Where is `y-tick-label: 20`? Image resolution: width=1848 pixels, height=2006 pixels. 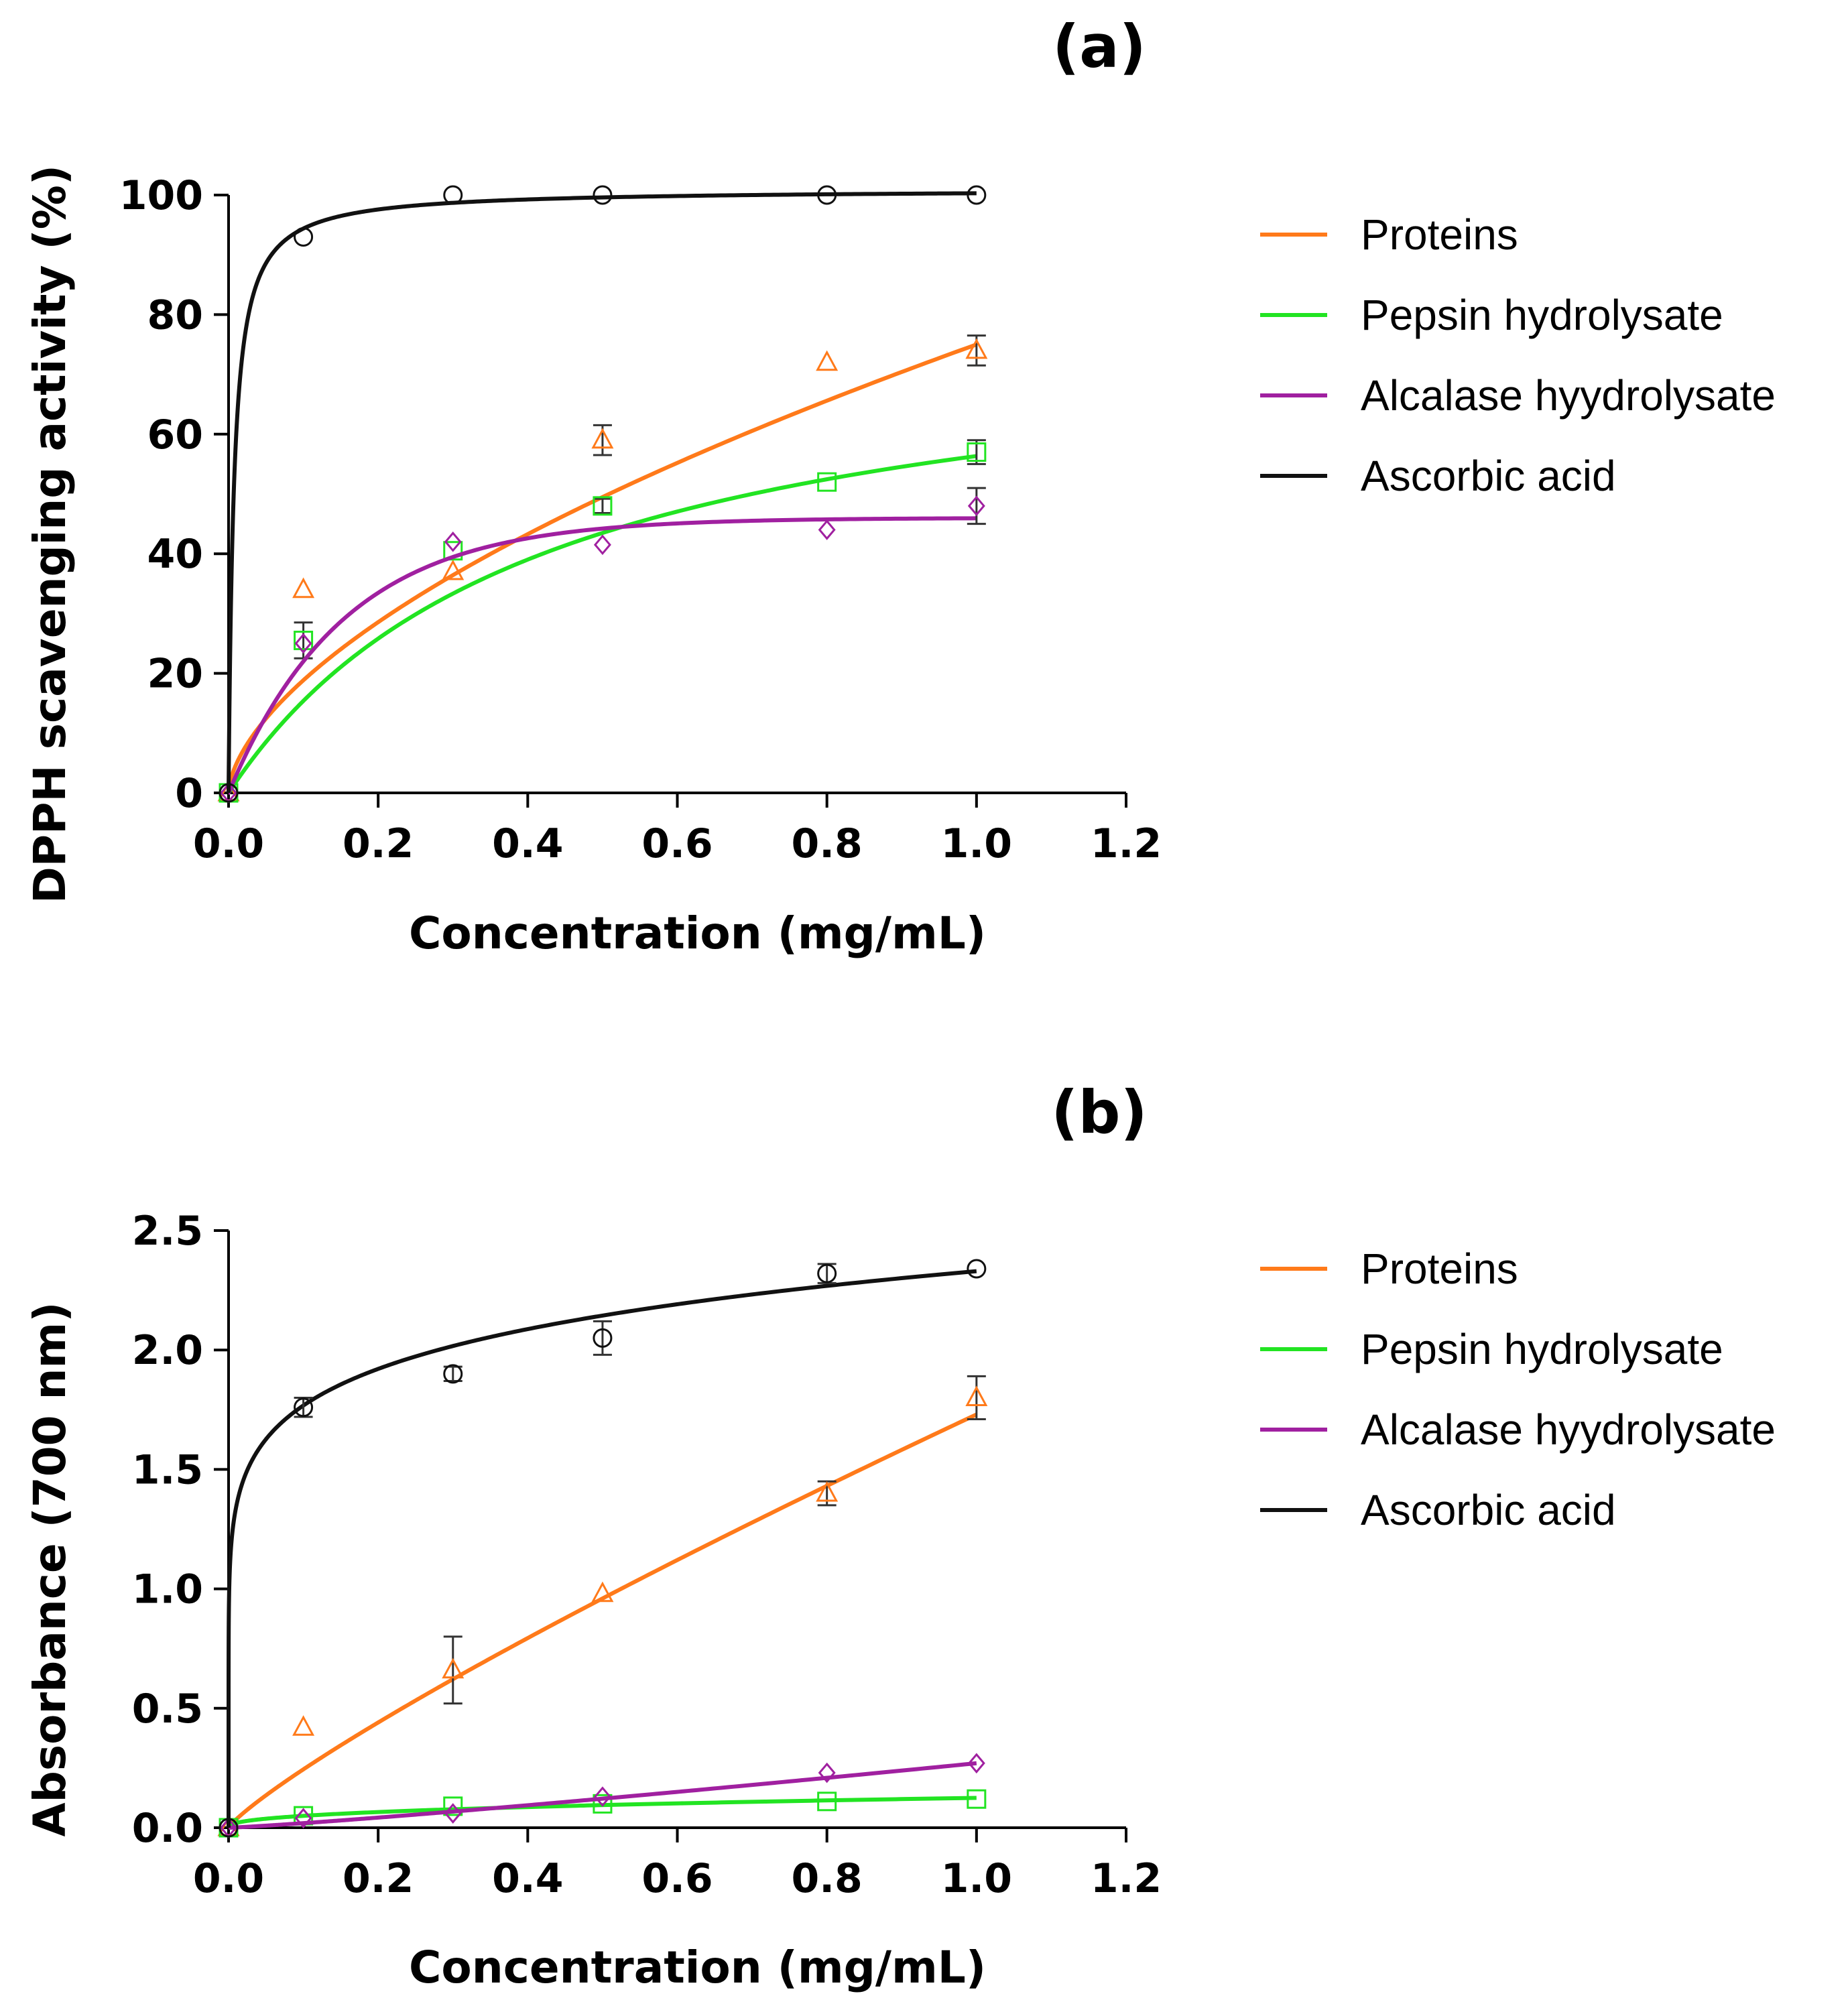
y-tick-label: 20 is located at coordinates (175, 674).